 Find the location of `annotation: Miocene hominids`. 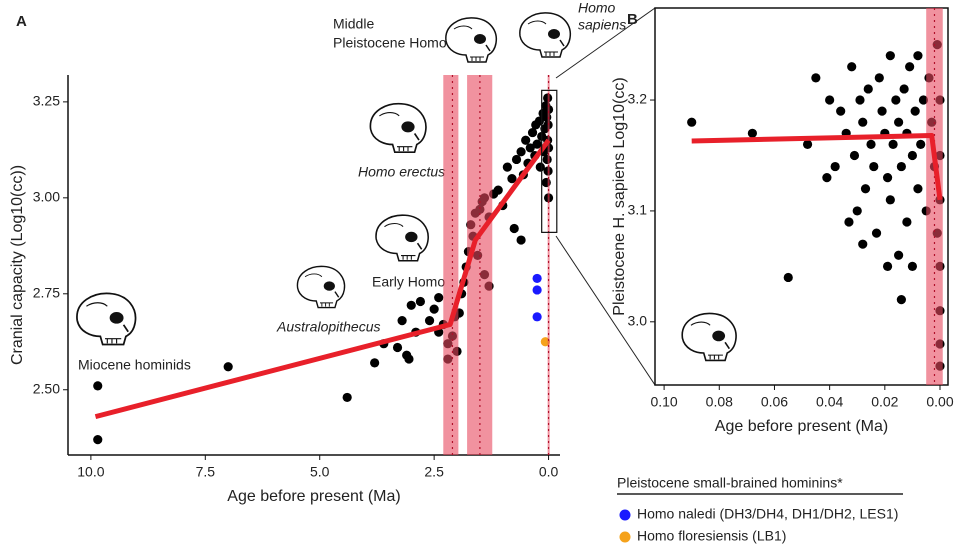

annotation: Miocene hominids is located at coordinates (134, 365).